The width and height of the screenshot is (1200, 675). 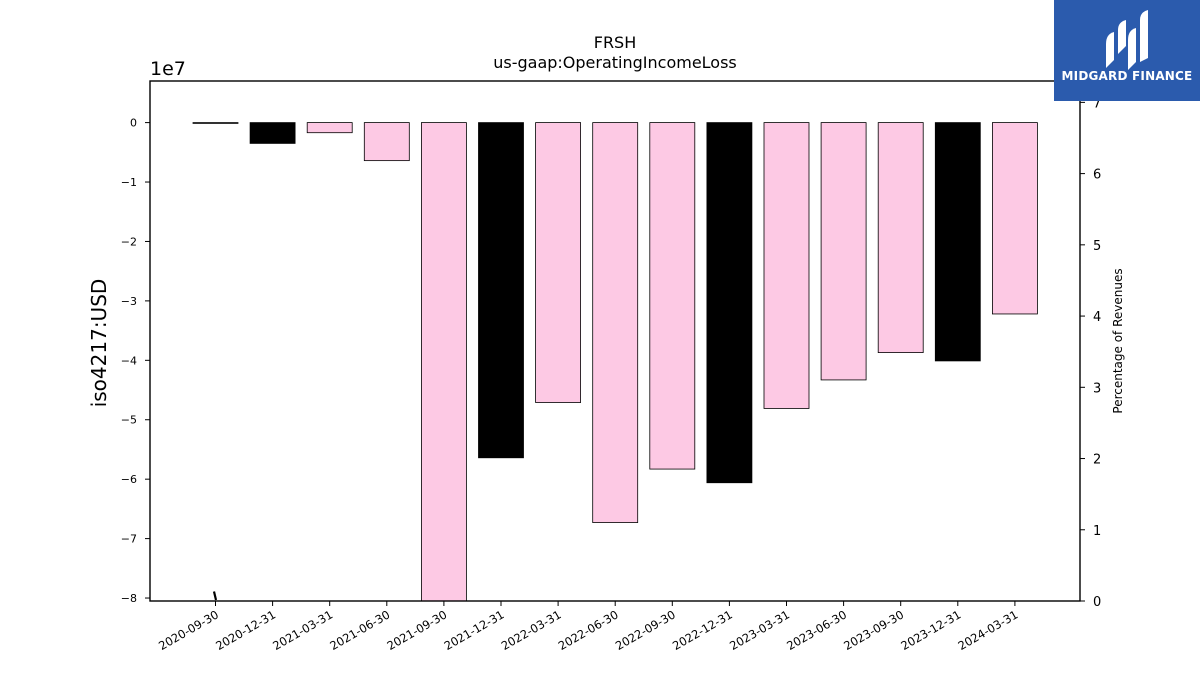 I want to click on y-tick-label: 0, so click(x=133, y=123).